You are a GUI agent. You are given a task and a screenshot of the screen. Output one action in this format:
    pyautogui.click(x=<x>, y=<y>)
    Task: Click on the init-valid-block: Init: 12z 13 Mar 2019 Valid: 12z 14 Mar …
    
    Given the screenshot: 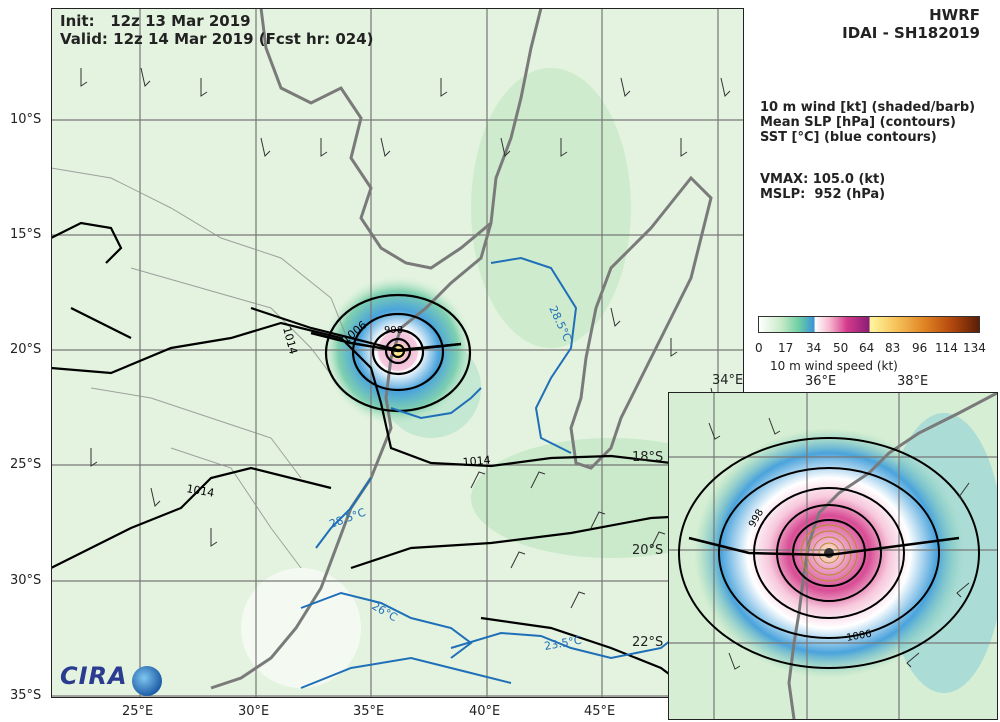 What is the action you would take?
    pyautogui.click(x=217, y=30)
    